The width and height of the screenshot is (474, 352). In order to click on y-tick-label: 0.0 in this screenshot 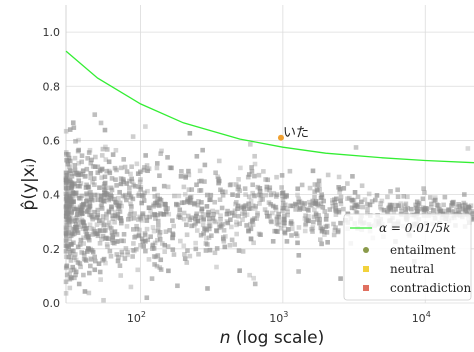, I will do `click(52, 303)`.